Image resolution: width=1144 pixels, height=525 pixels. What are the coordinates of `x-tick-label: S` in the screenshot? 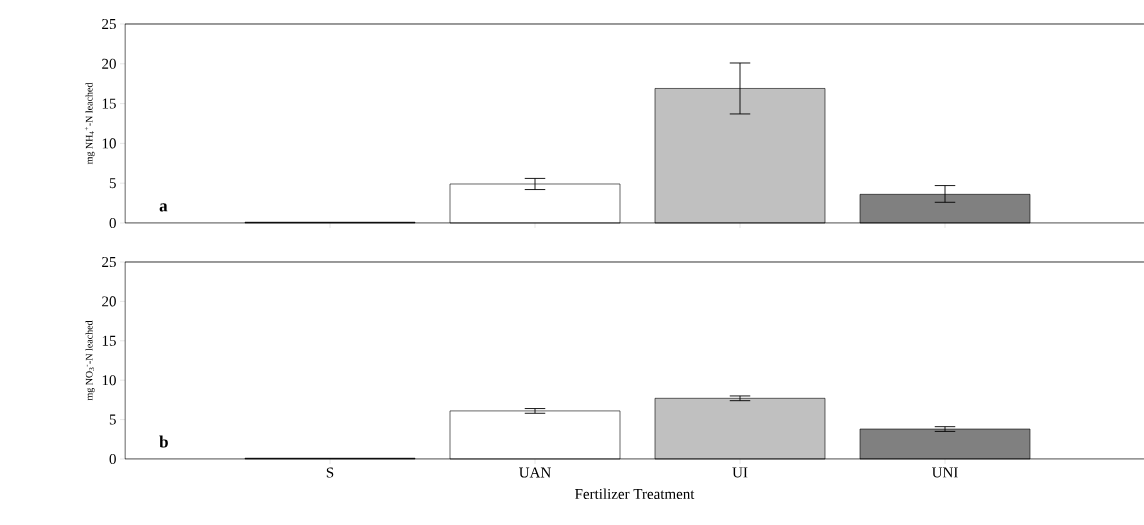 It's located at (330, 472).